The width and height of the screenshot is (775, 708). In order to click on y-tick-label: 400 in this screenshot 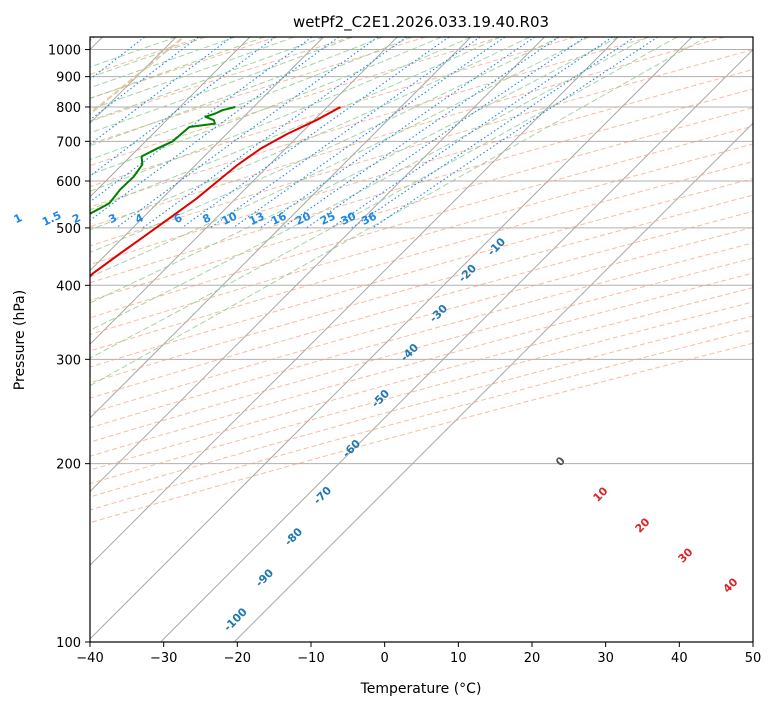, I will do `click(68, 286)`.